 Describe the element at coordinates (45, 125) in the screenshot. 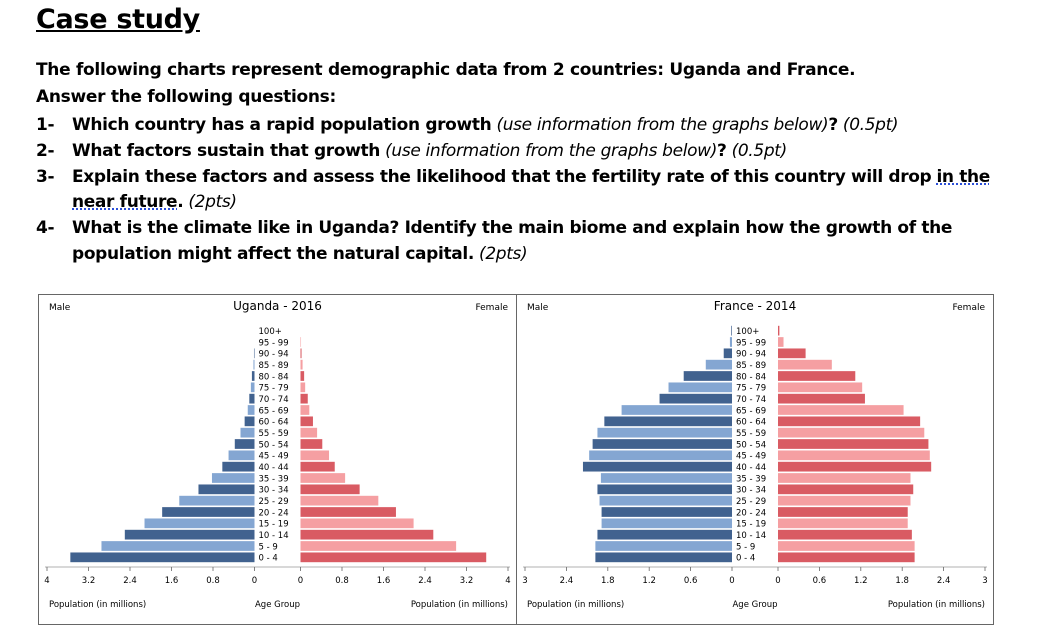

I see `question-1-number: 1-` at that location.